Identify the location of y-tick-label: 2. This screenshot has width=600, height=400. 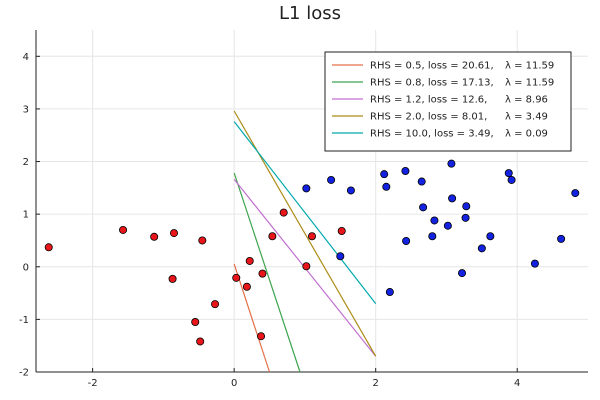
(26, 162).